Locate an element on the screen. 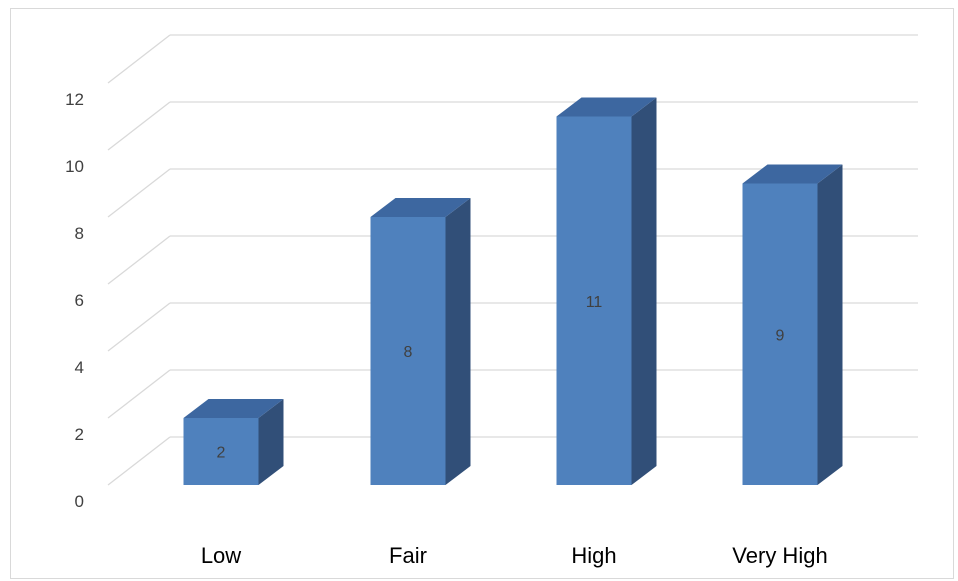 This screenshot has height=581, width=958. data-label-very-high: 9 is located at coordinates (780, 335).